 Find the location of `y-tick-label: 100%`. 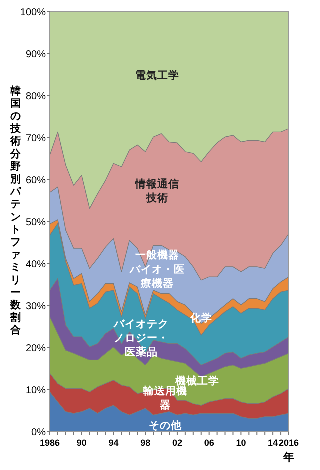

y-tick-label: 100% is located at coordinates (33, 13).